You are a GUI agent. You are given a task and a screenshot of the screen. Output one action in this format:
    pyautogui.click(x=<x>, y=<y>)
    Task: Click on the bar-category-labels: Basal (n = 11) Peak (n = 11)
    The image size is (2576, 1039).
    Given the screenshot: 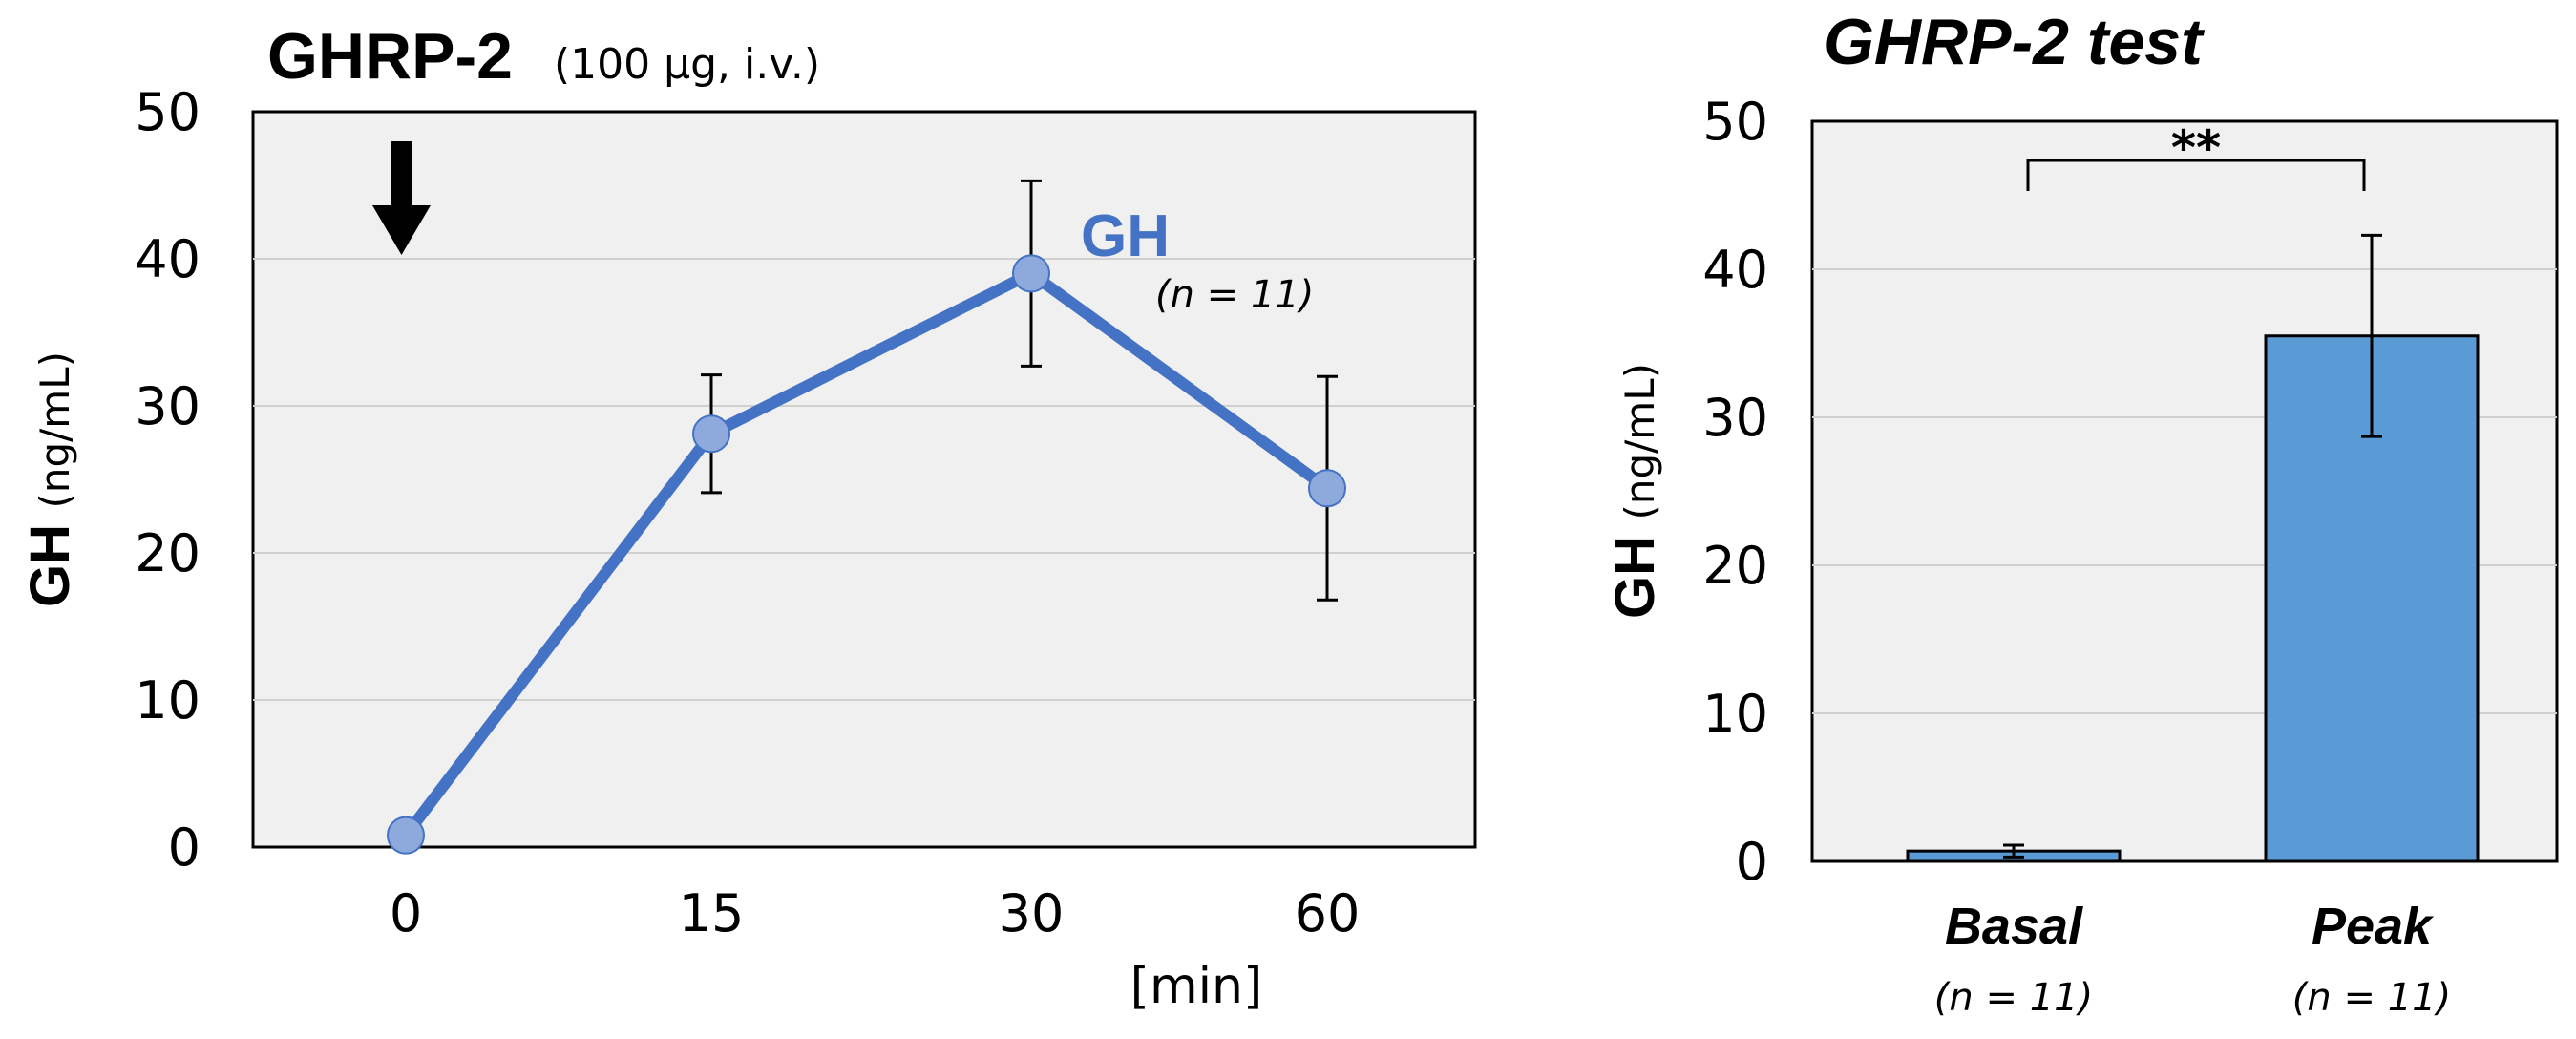 What is the action you would take?
    pyautogui.click(x=2192, y=959)
    